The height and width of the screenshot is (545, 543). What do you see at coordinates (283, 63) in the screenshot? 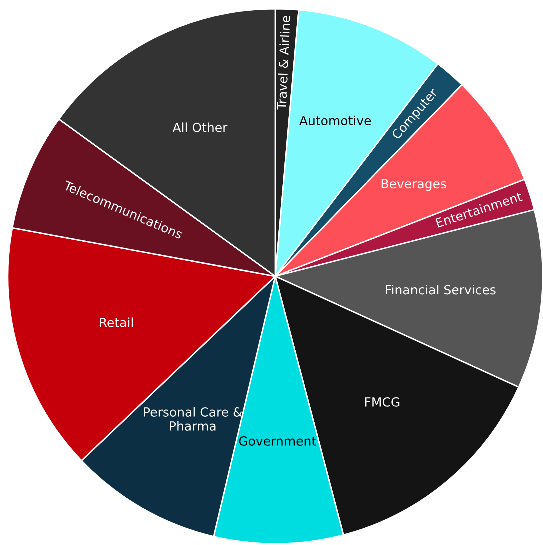
I see `slice-label: Travel & Airline` at bounding box center [283, 63].